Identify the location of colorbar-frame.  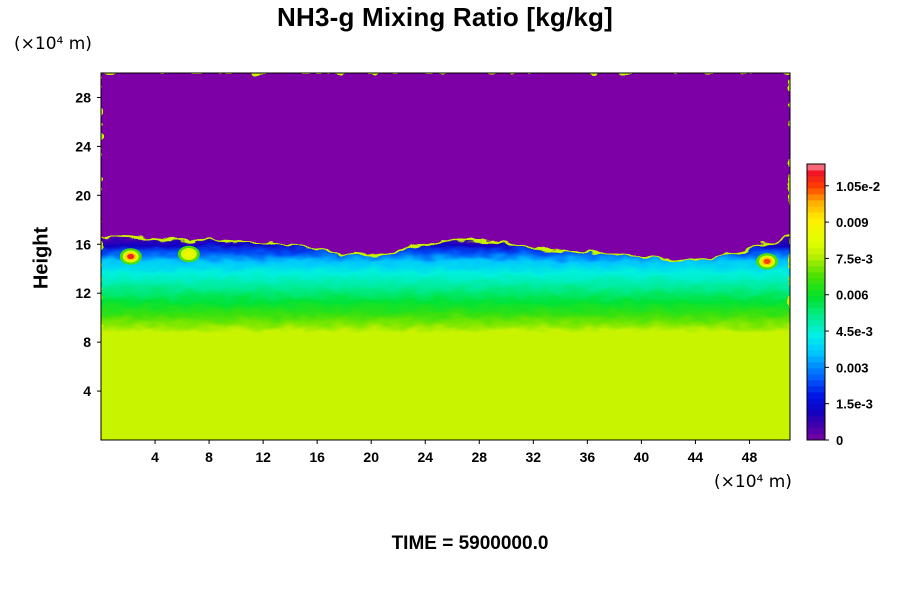
(816, 302).